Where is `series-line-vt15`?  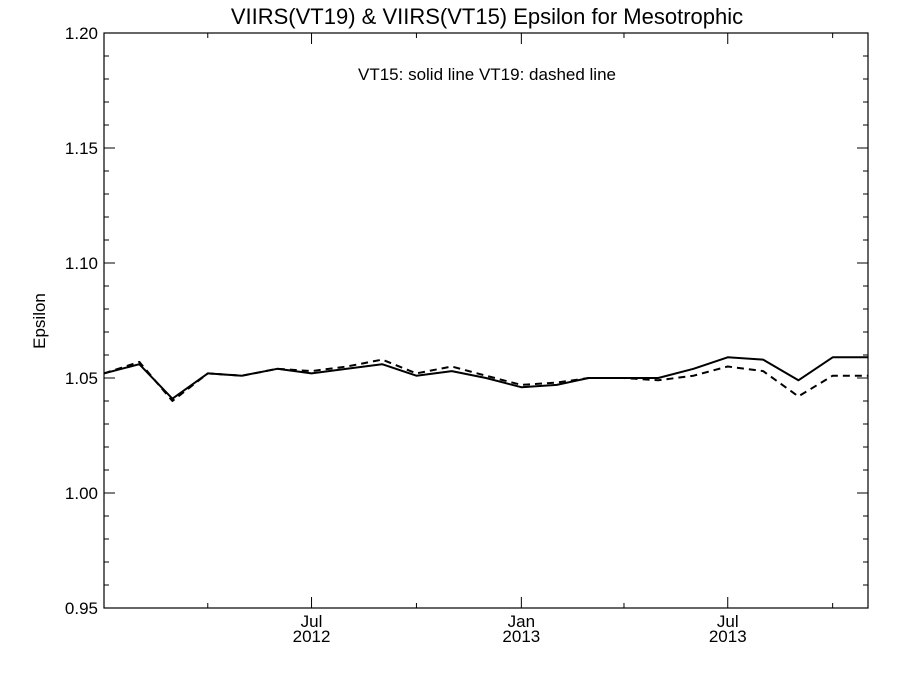 series-line-vt15 is located at coordinates (486, 378).